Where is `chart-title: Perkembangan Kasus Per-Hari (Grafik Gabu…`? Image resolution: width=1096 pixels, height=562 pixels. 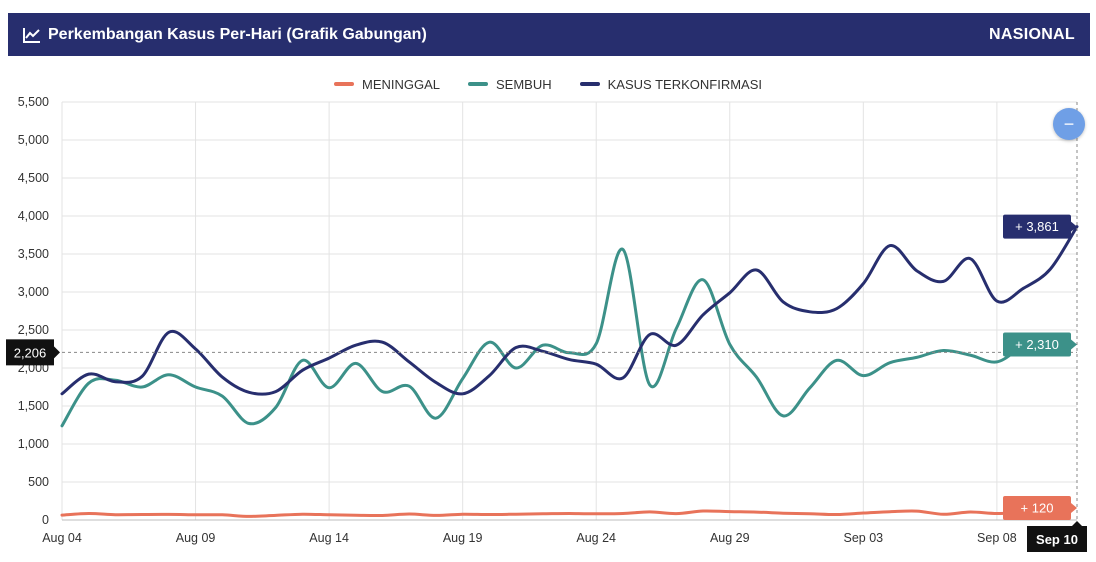 chart-title: Perkembangan Kasus Per-Hari (Grafik Gabu… is located at coordinates (237, 34).